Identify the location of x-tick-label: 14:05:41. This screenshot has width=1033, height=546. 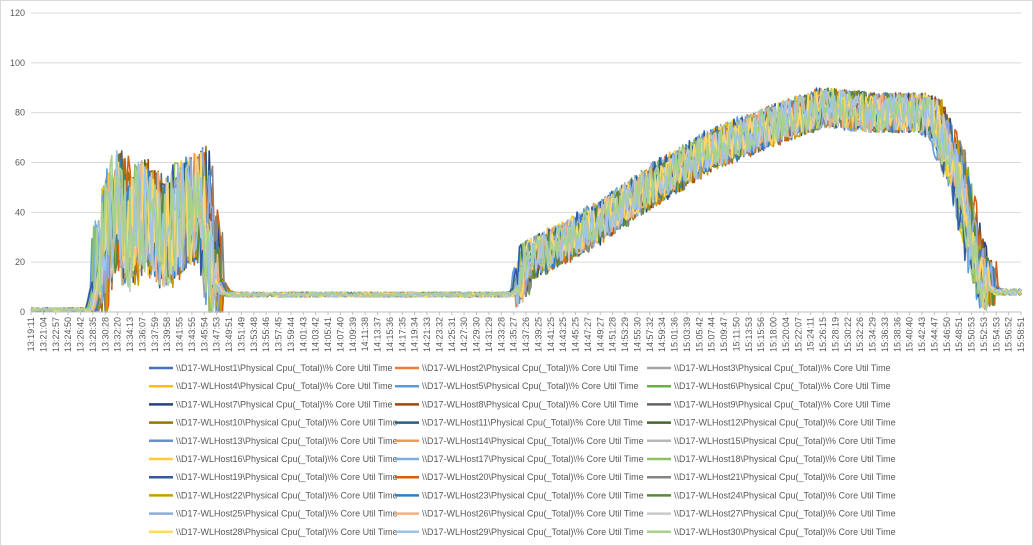
(328, 334).